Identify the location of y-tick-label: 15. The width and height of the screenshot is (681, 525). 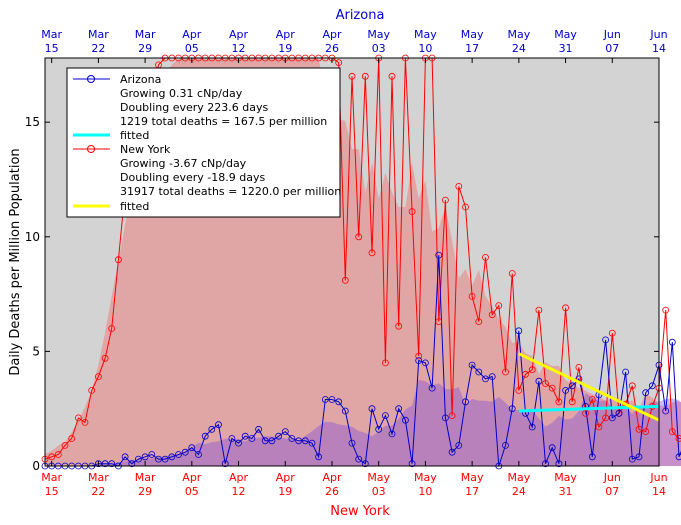
(32, 122).